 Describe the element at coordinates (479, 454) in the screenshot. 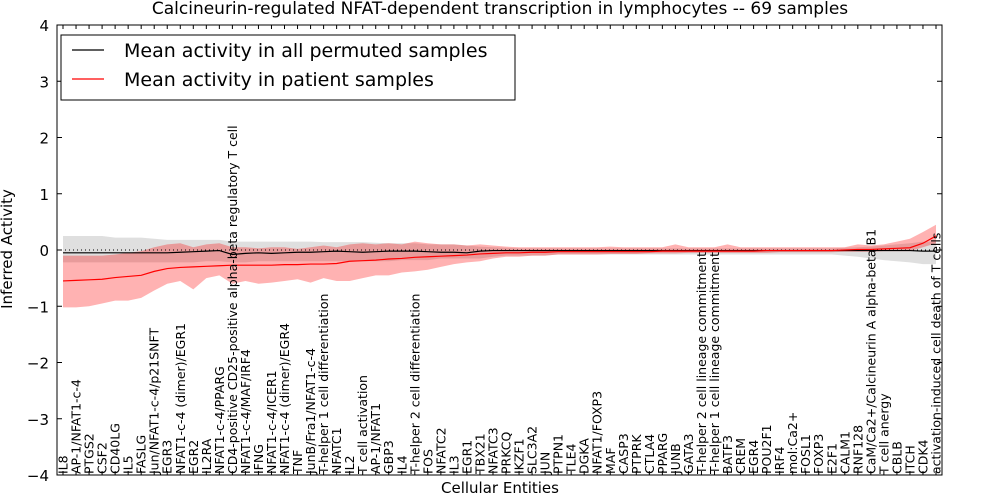

I see `x-tick-label: TBX21` at that location.